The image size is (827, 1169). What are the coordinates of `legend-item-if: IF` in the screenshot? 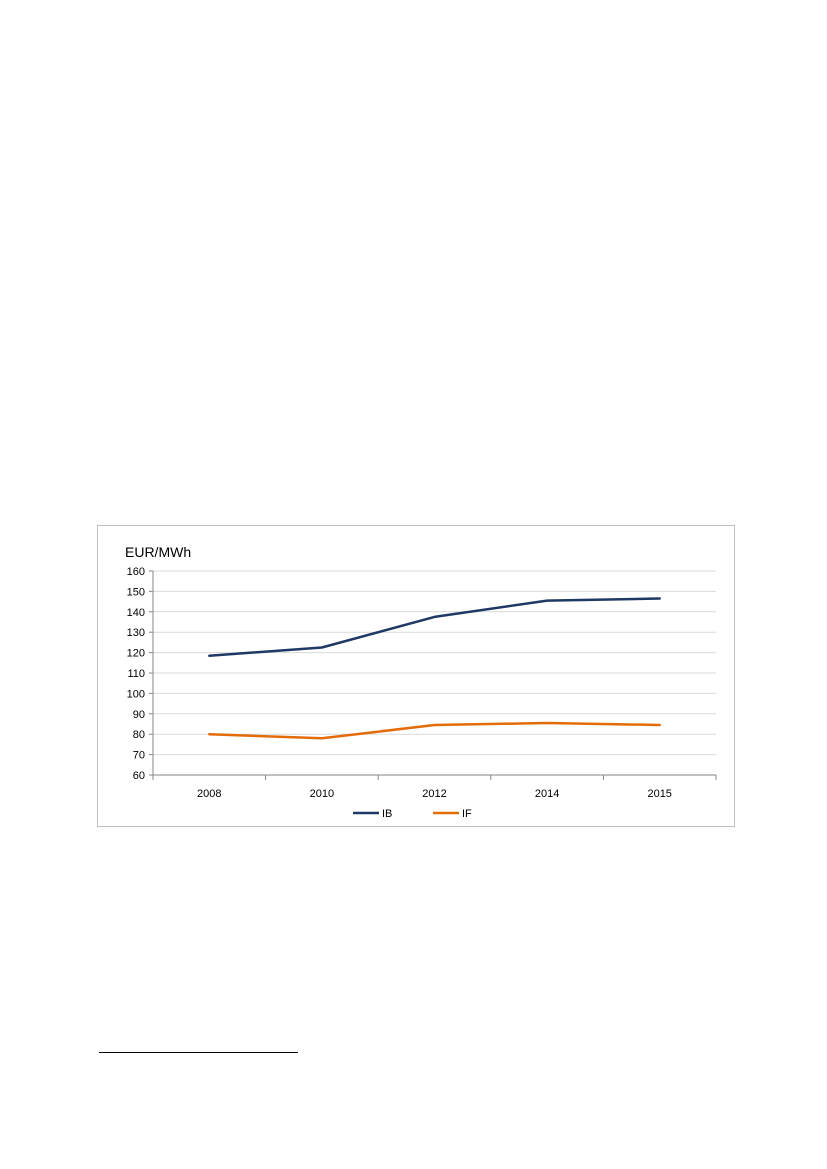 It's located at (452, 814).